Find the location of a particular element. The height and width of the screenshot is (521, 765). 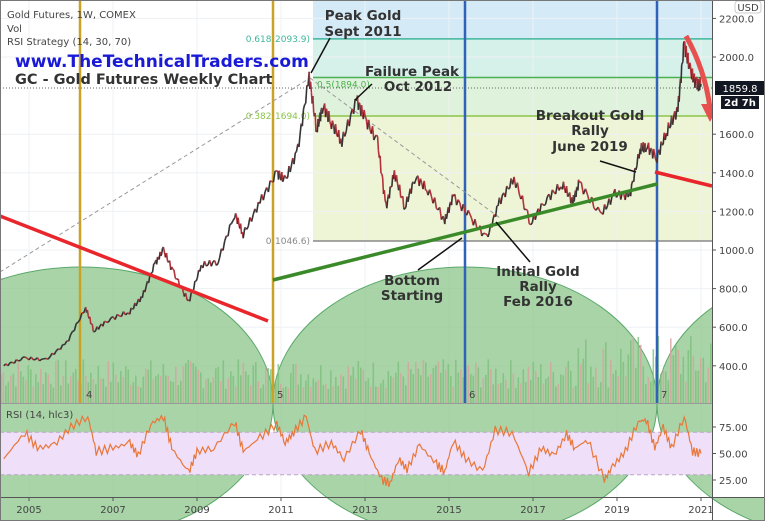

fib-level-label: 0.618(2093.9) is located at coordinates (278, 40).